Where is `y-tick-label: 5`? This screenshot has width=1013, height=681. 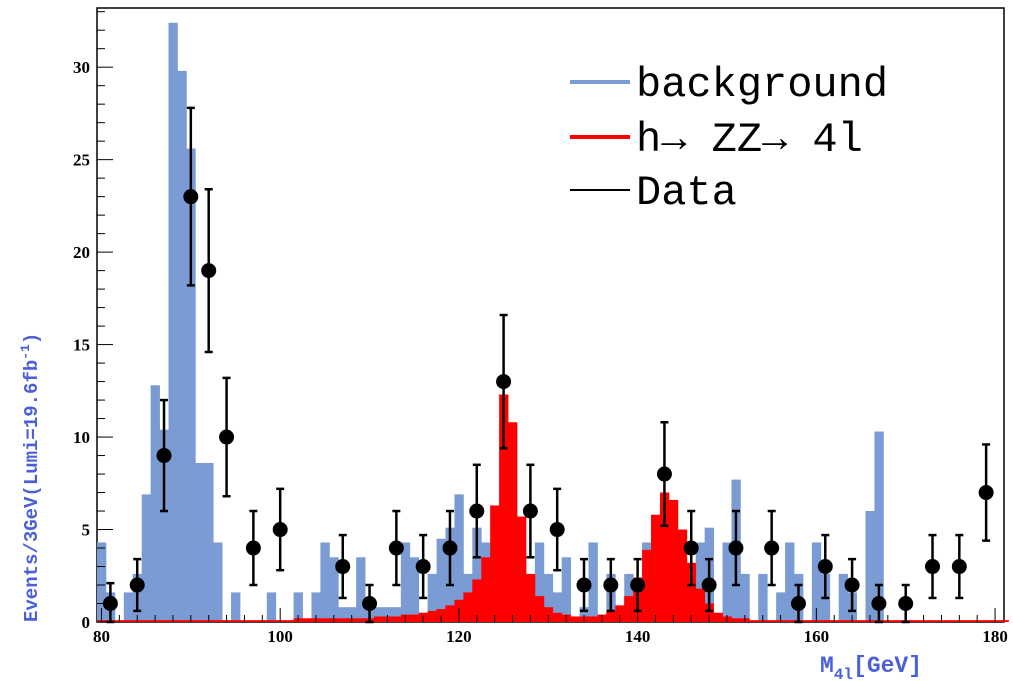 y-tick-label: 5 is located at coordinates (86, 530).